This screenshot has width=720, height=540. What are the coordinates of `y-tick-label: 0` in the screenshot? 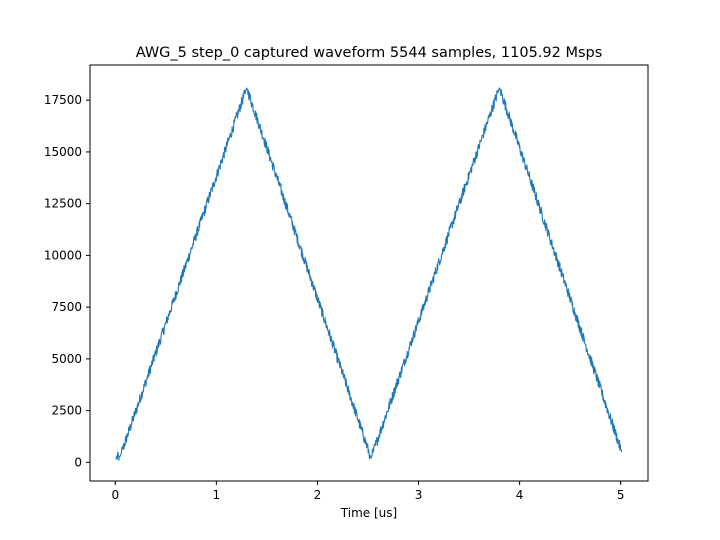 It's located at (78, 462).